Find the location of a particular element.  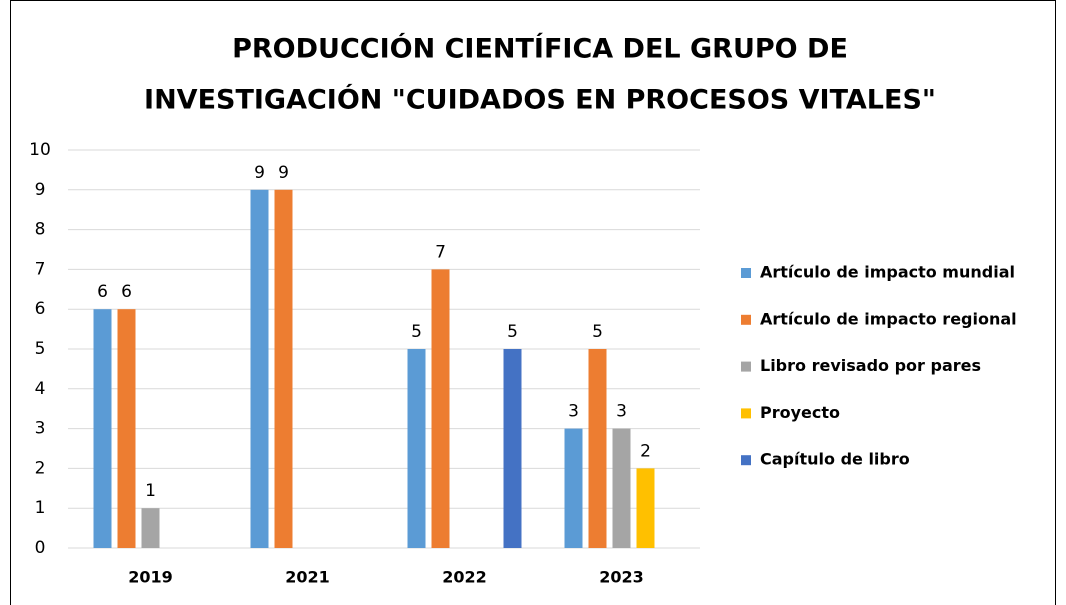

x-tick-label: 2019 is located at coordinates (150, 577).